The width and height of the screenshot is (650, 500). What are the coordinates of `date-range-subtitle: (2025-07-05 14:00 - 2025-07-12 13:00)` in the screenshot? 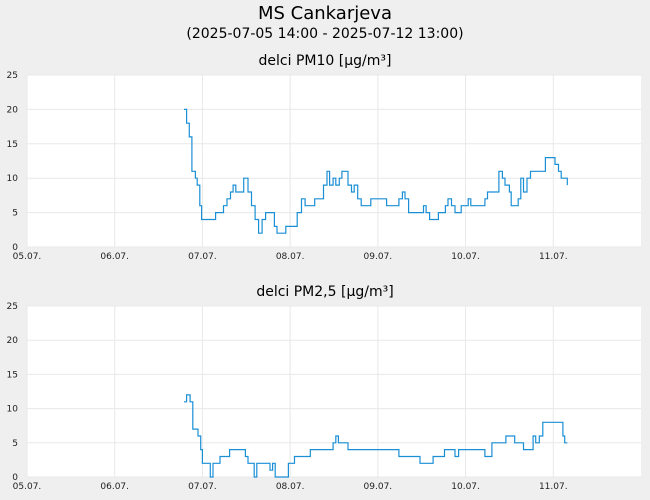 It's located at (325, 34).